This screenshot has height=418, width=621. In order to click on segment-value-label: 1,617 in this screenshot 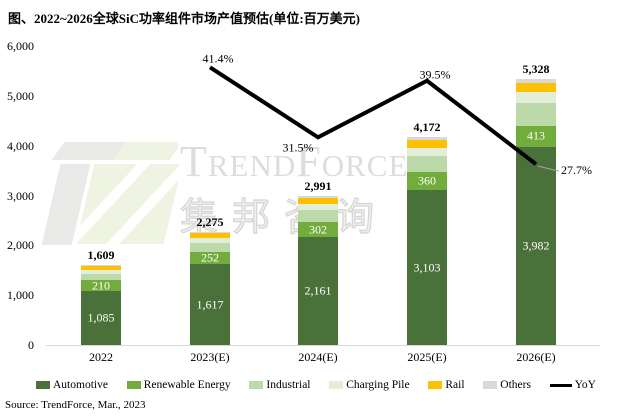, I will do `click(210, 304)`.